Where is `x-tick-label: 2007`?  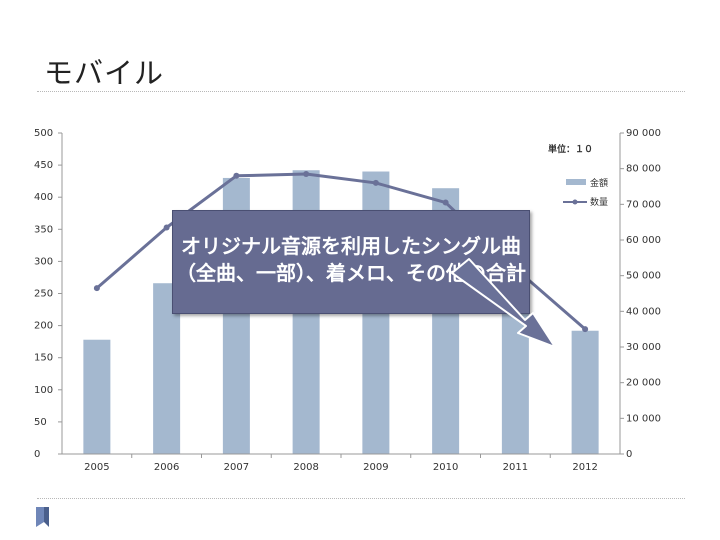
x-tick-label: 2007 is located at coordinates (236, 467).